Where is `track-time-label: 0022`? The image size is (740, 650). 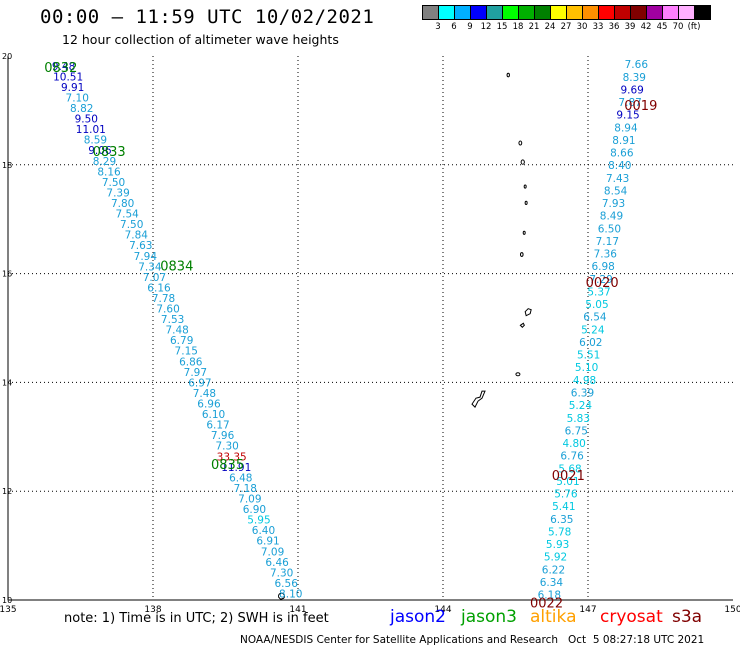 track-time-label: 0022 is located at coordinates (546, 604).